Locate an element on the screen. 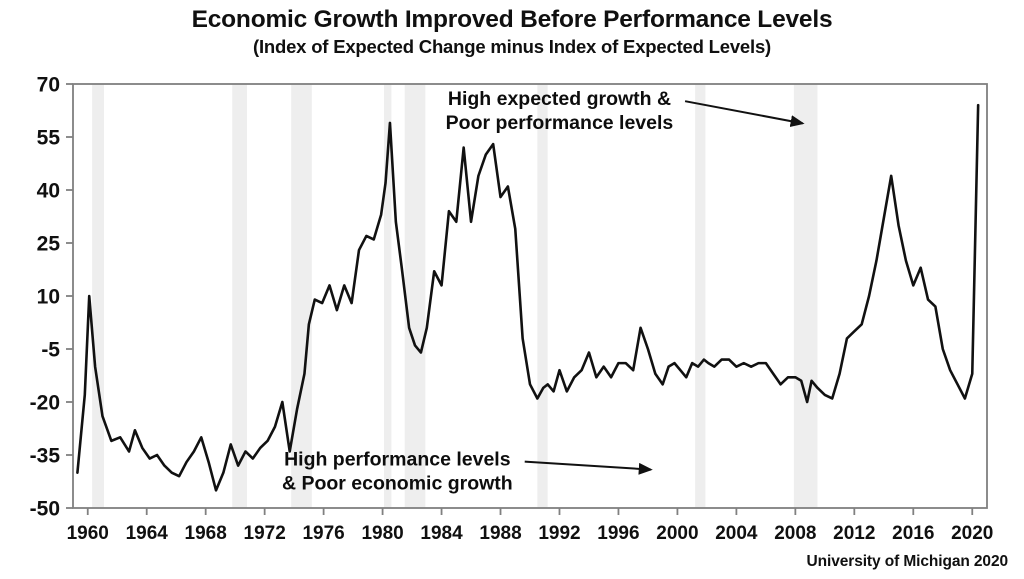 This screenshot has height=579, width=1024. x-tick-label: 1960 is located at coordinates (88, 533).